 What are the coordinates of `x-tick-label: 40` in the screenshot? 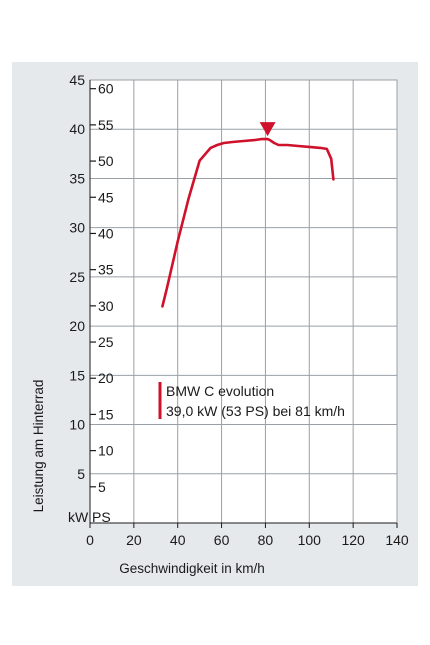 It's located at (178, 540).